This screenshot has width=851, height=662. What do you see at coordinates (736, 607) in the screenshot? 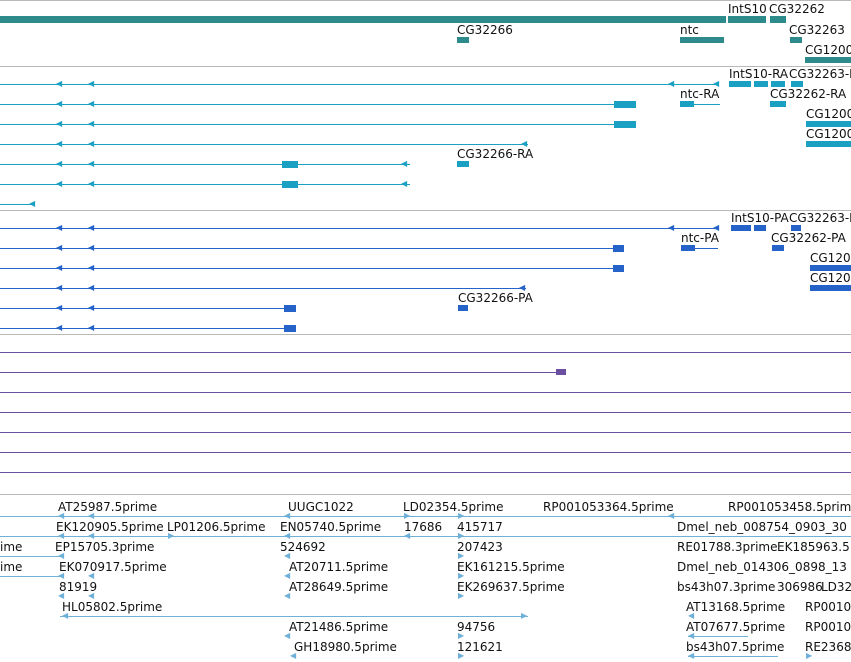
I see `est-label: AT13168.5prime` at bounding box center [736, 607].